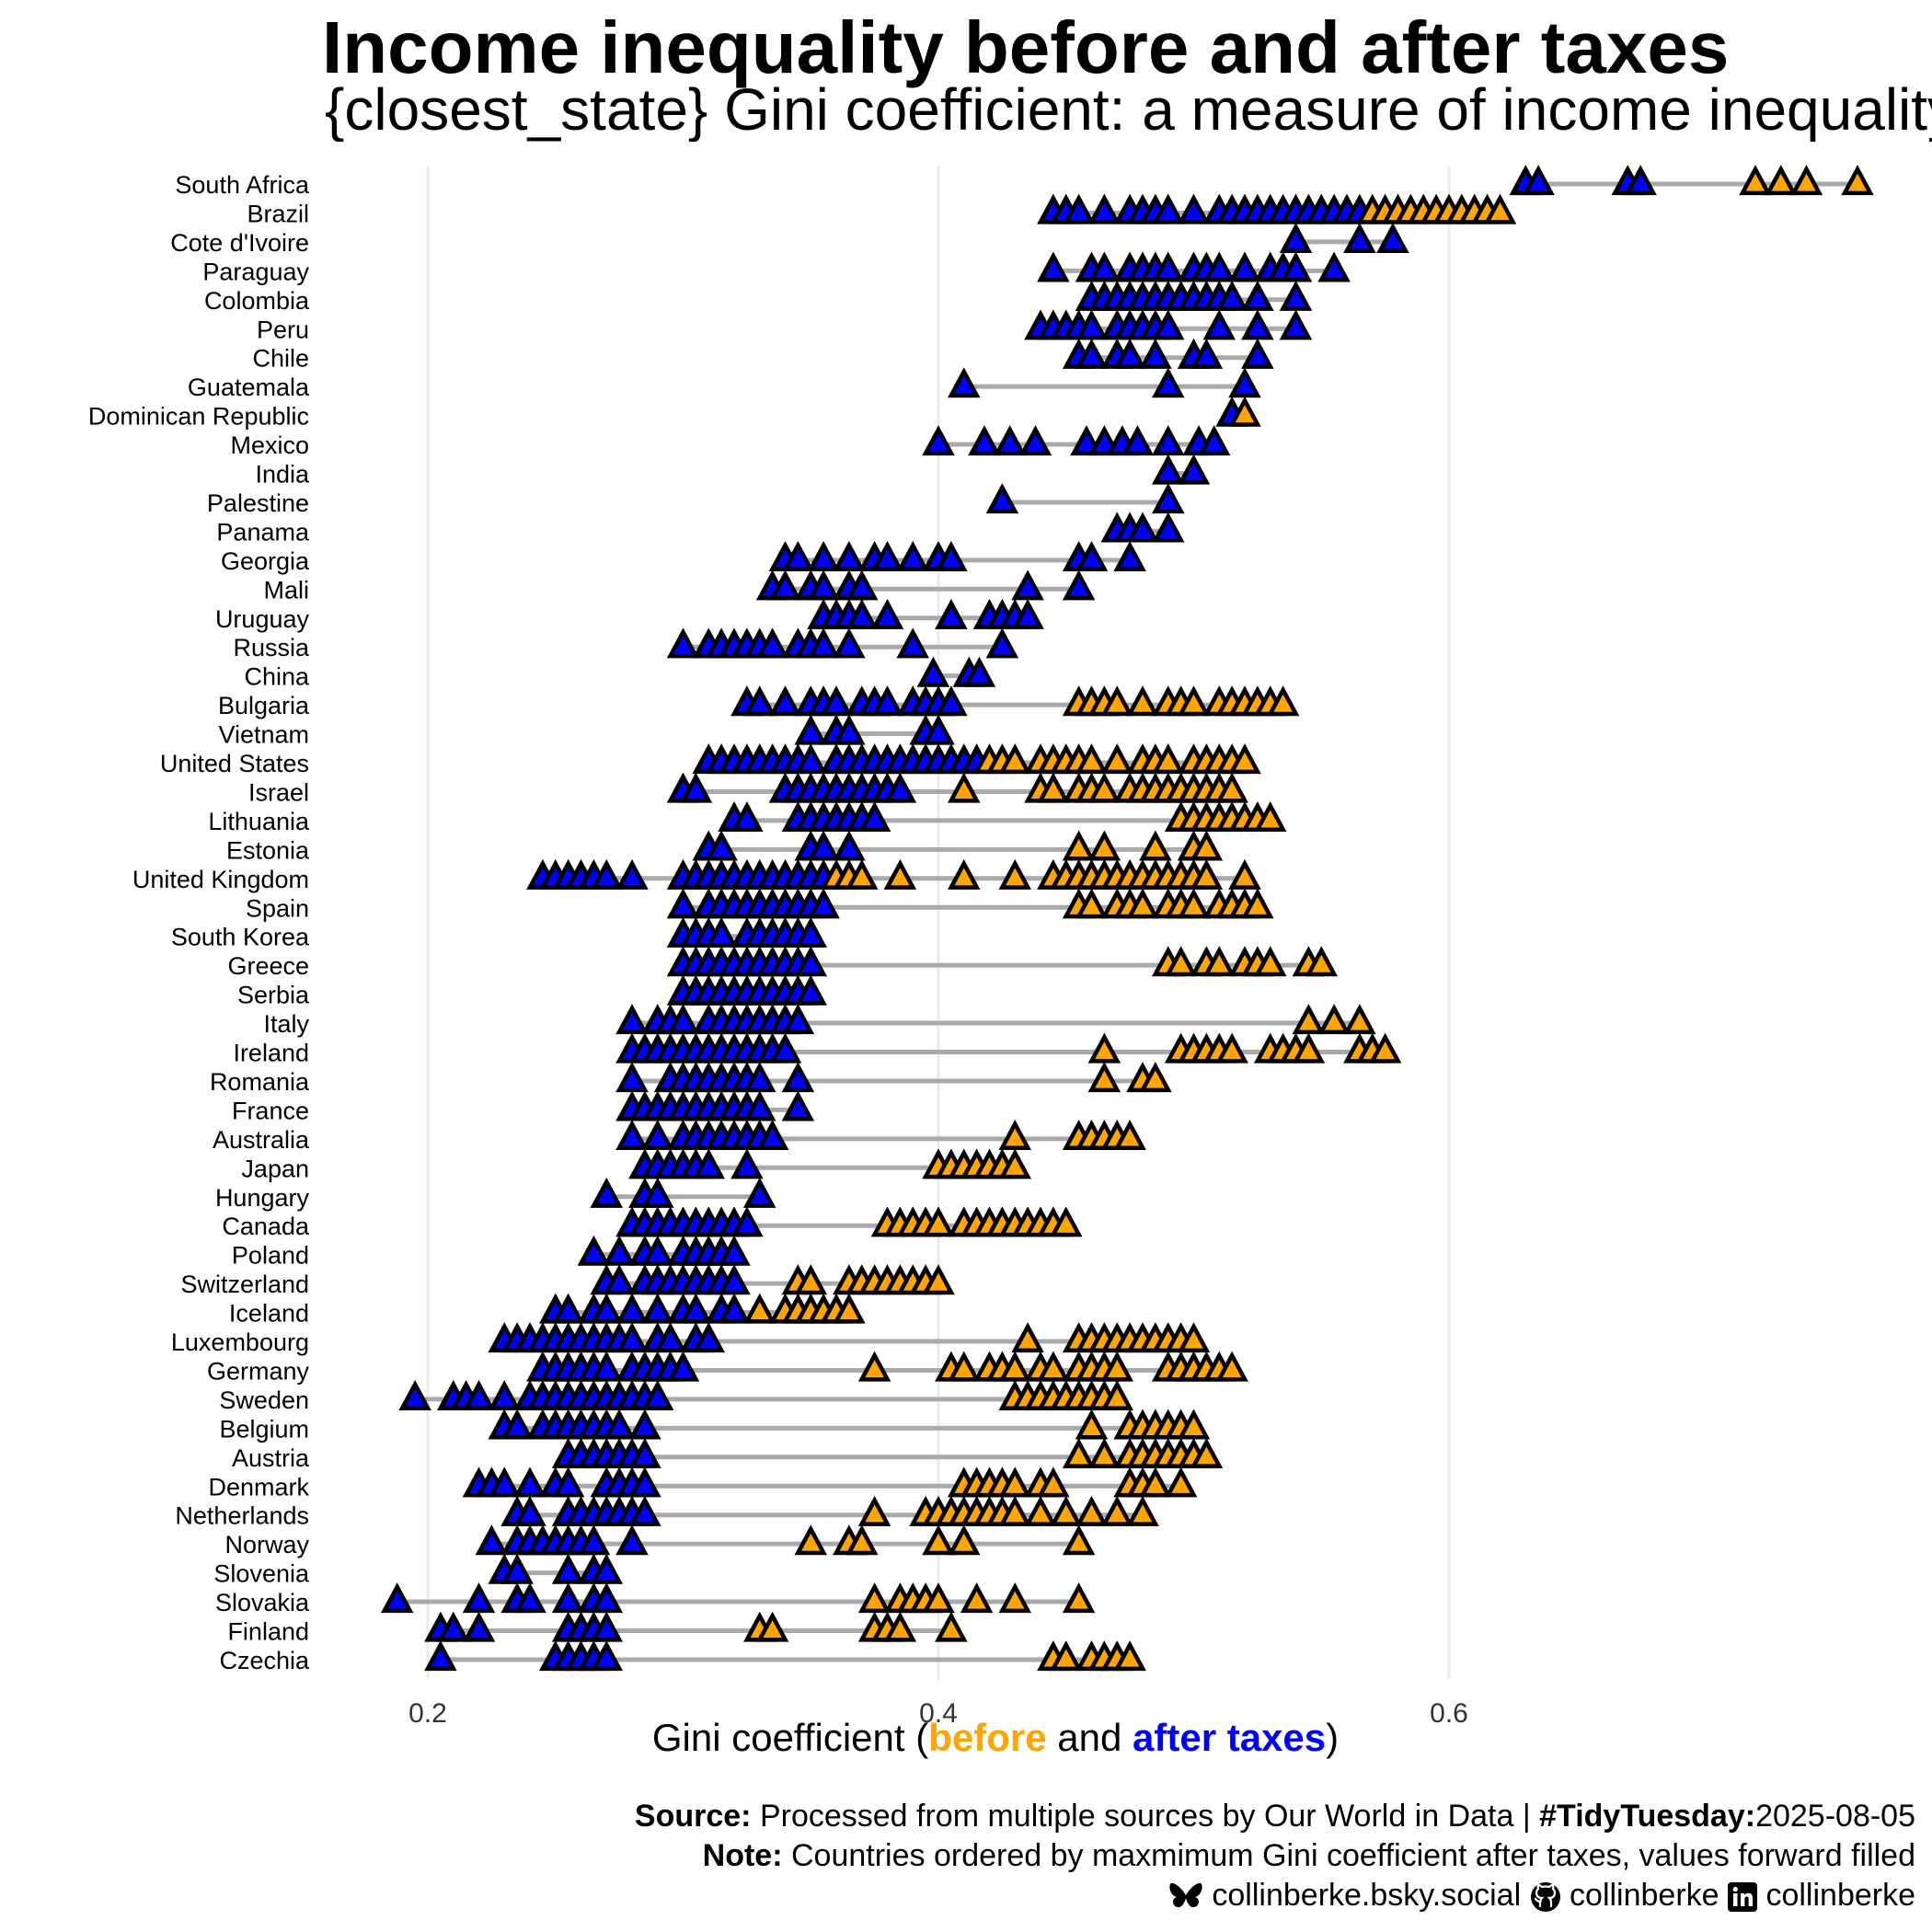 Image resolution: width=1932 pixels, height=1932 pixels. What do you see at coordinates (258, 1371) in the screenshot?
I see `country-label: Germany` at bounding box center [258, 1371].